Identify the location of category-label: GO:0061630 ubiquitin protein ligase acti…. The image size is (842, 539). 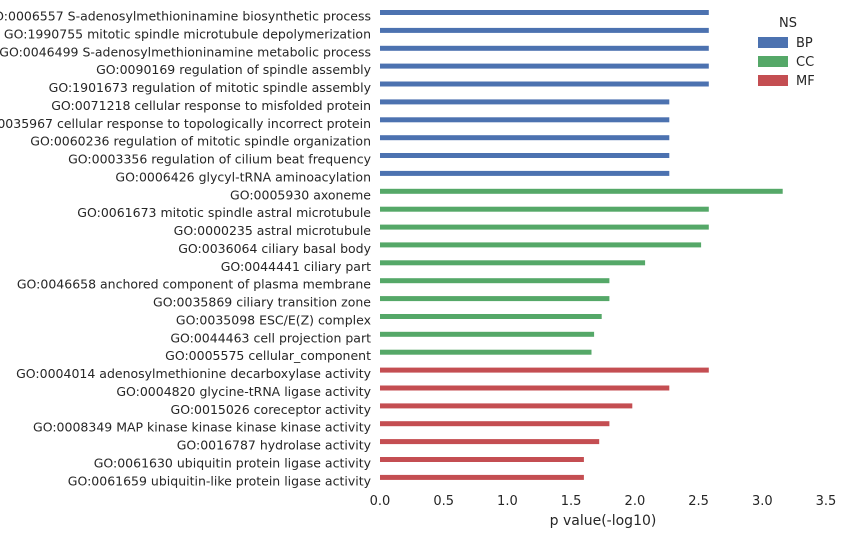
(233, 463).